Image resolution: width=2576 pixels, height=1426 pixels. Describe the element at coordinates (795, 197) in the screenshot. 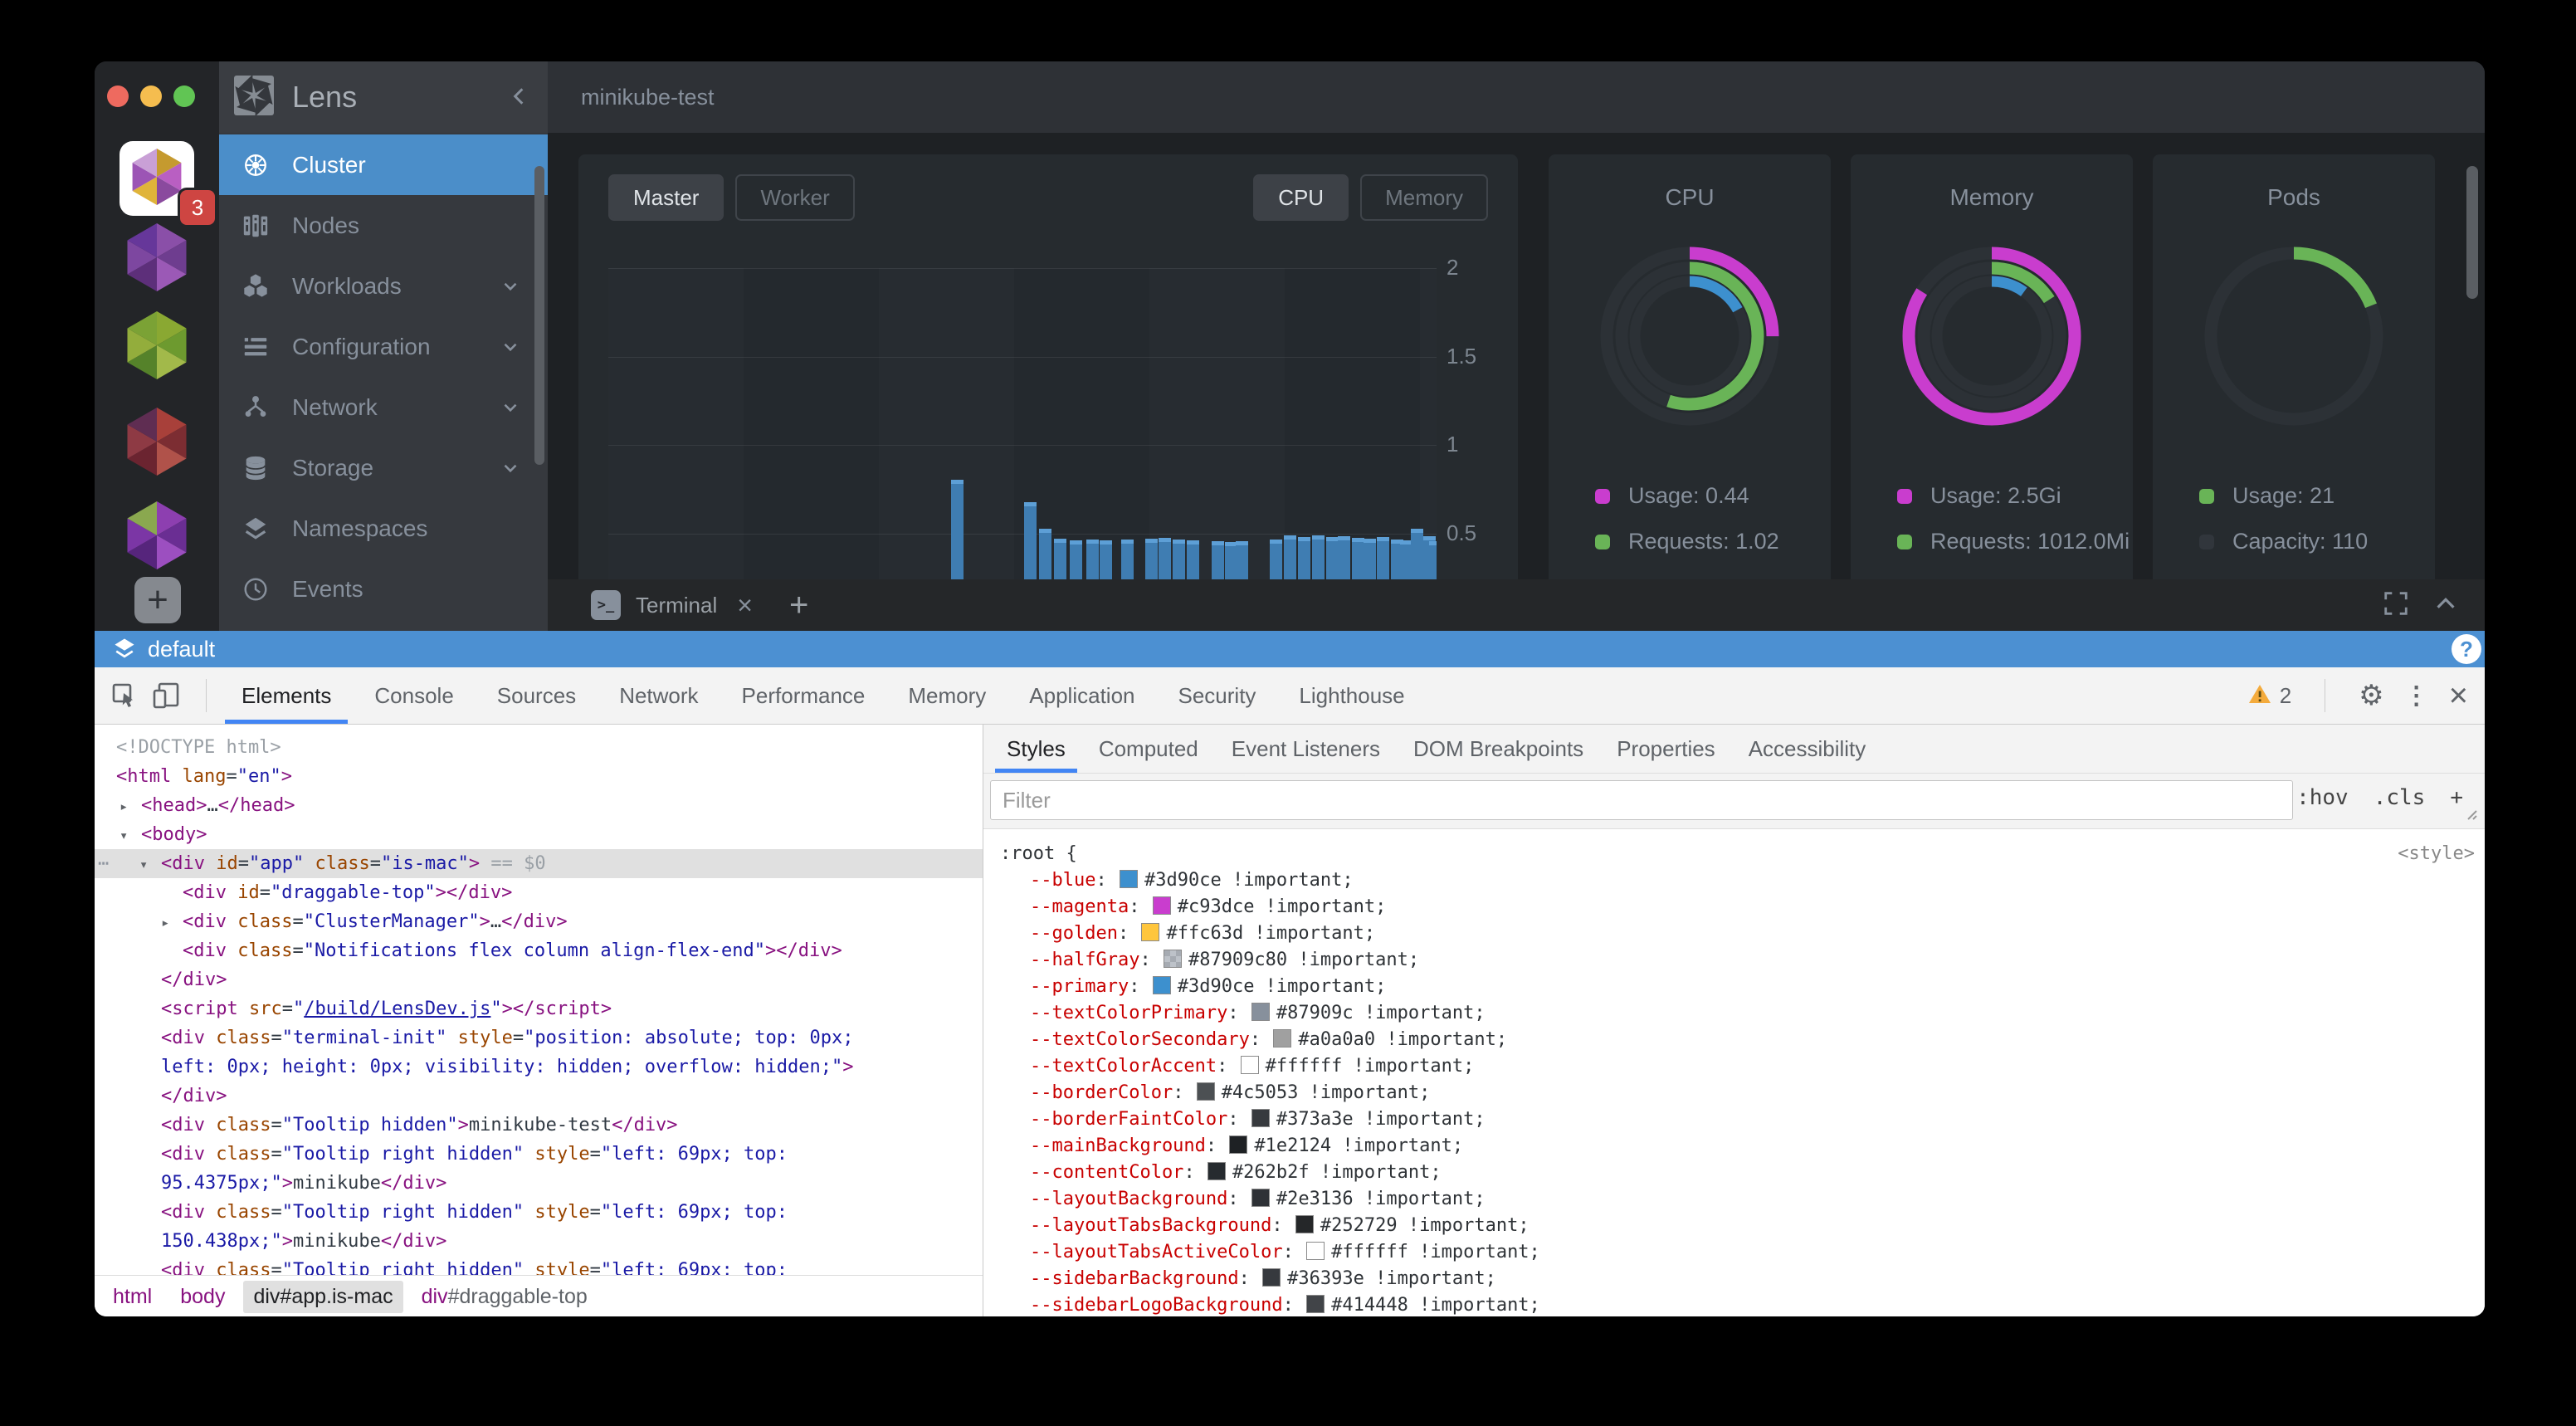

I see `node-tab-worker-button: Worker` at that location.